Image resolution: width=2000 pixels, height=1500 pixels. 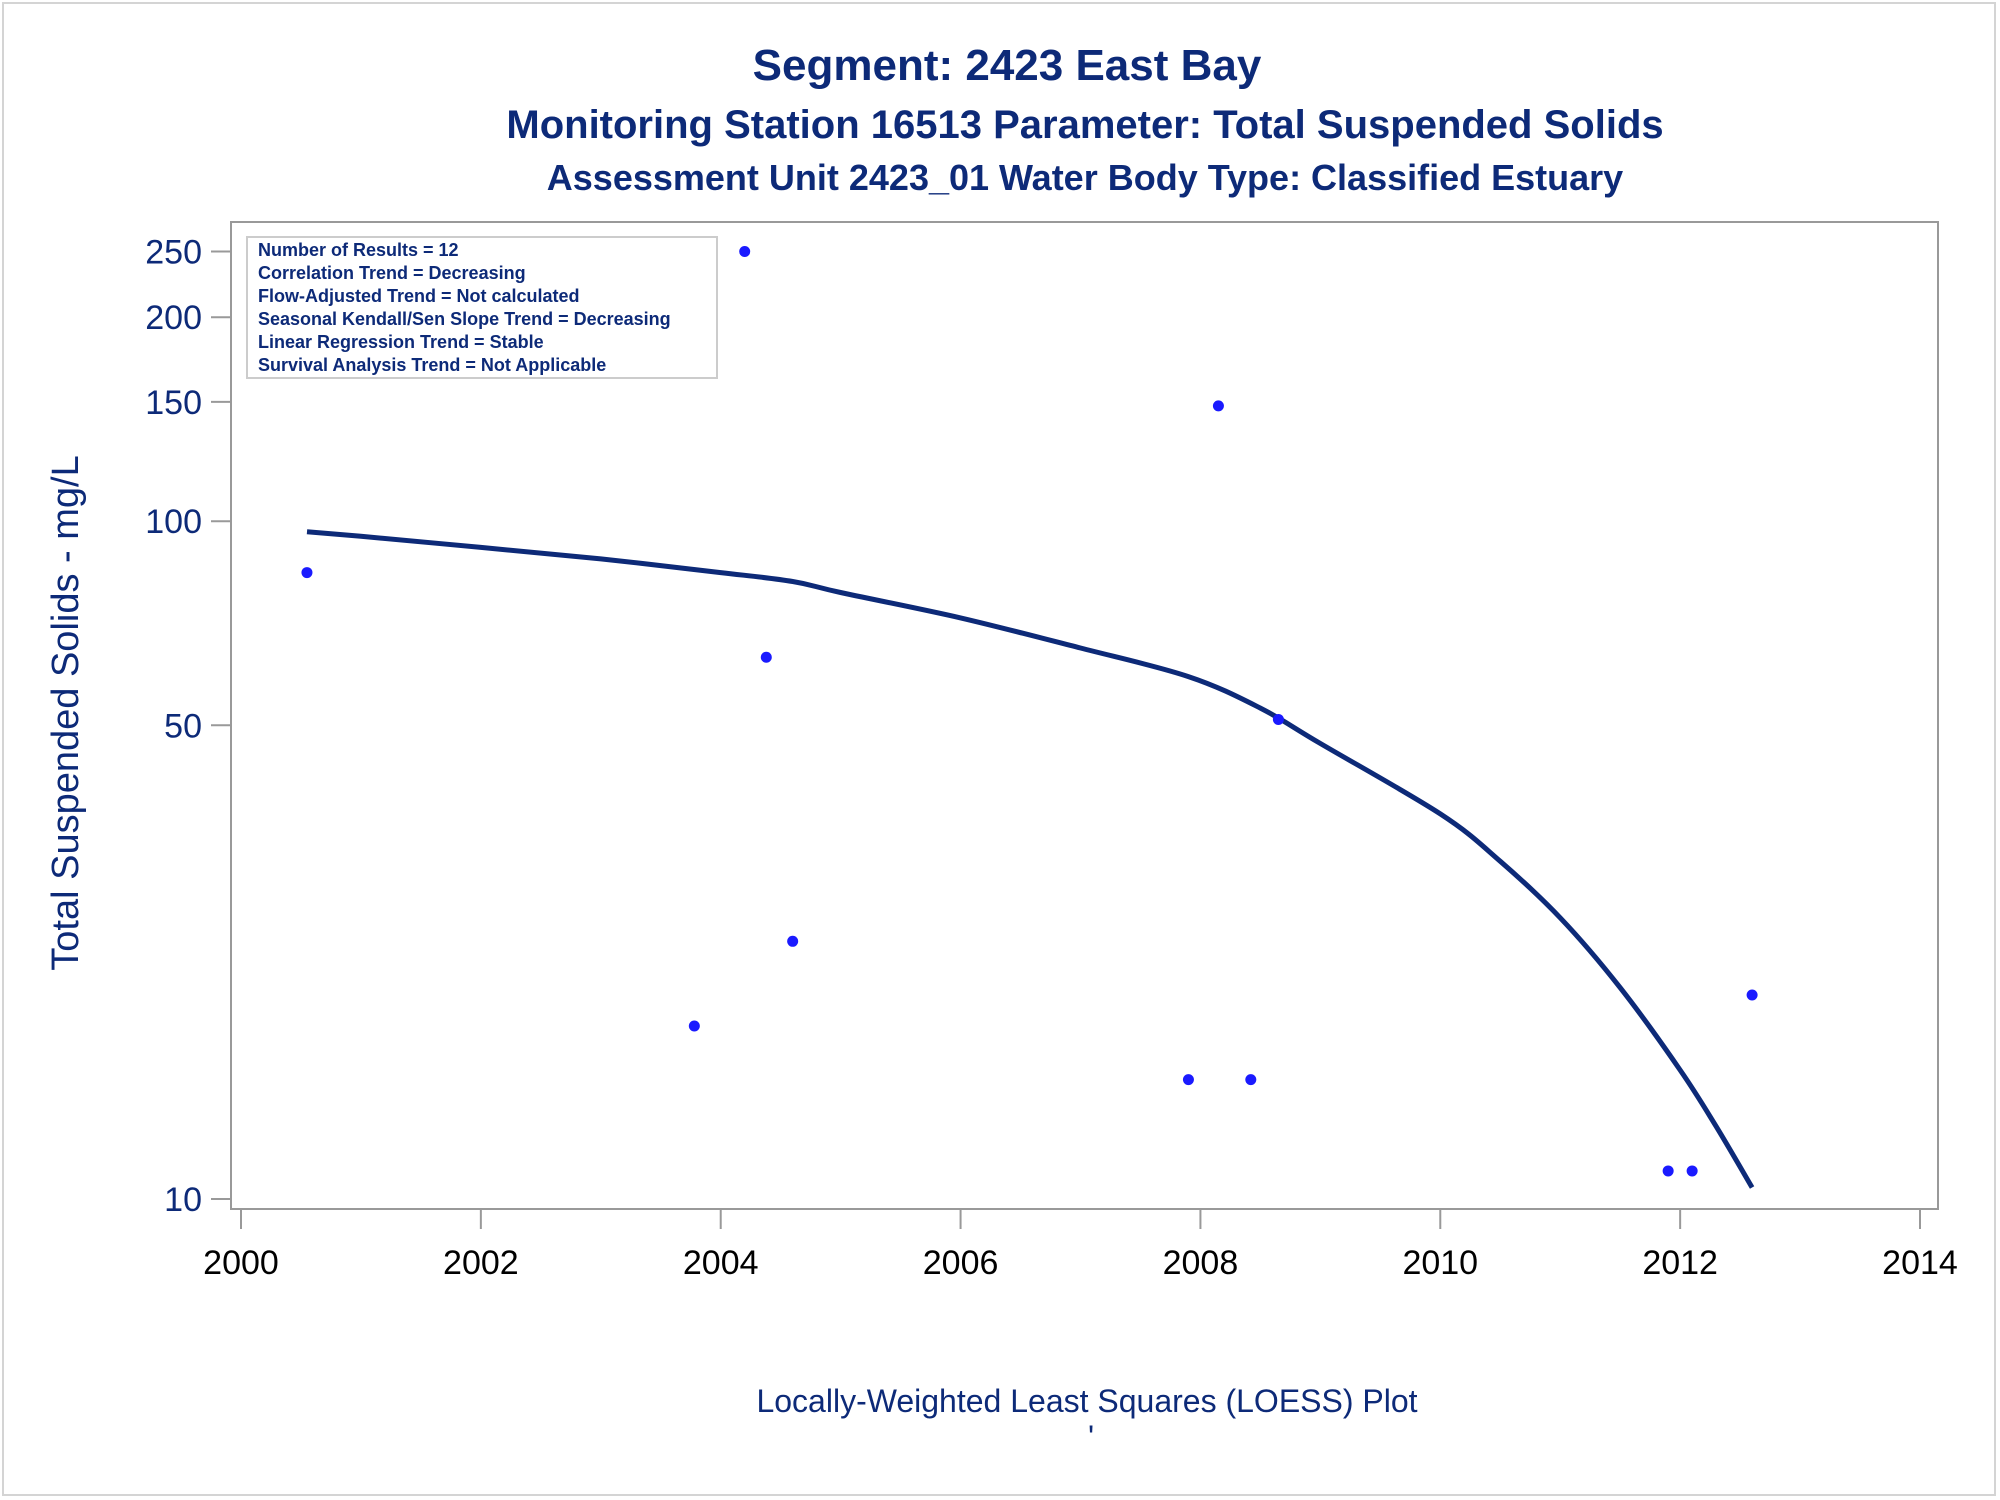 What do you see at coordinates (481, 1263) in the screenshot?
I see `x-tick-label: 2002` at bounding box center [481, 1263].